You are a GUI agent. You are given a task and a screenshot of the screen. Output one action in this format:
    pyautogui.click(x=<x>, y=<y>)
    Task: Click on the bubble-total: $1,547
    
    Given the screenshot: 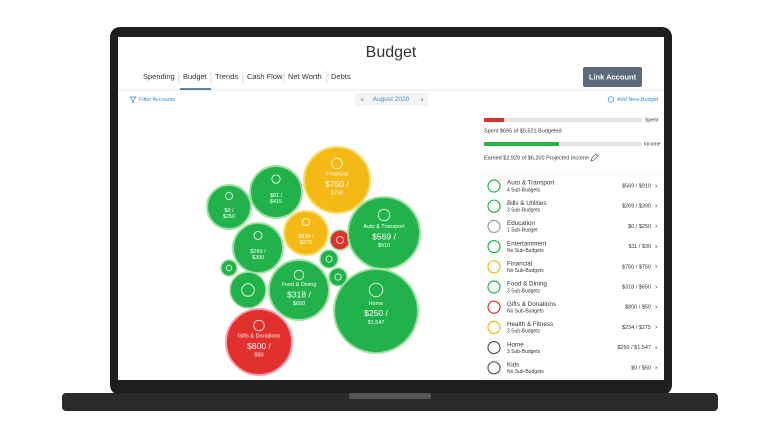 What is the action you would take?
    pyautogui.click(x=376, y=323)
    